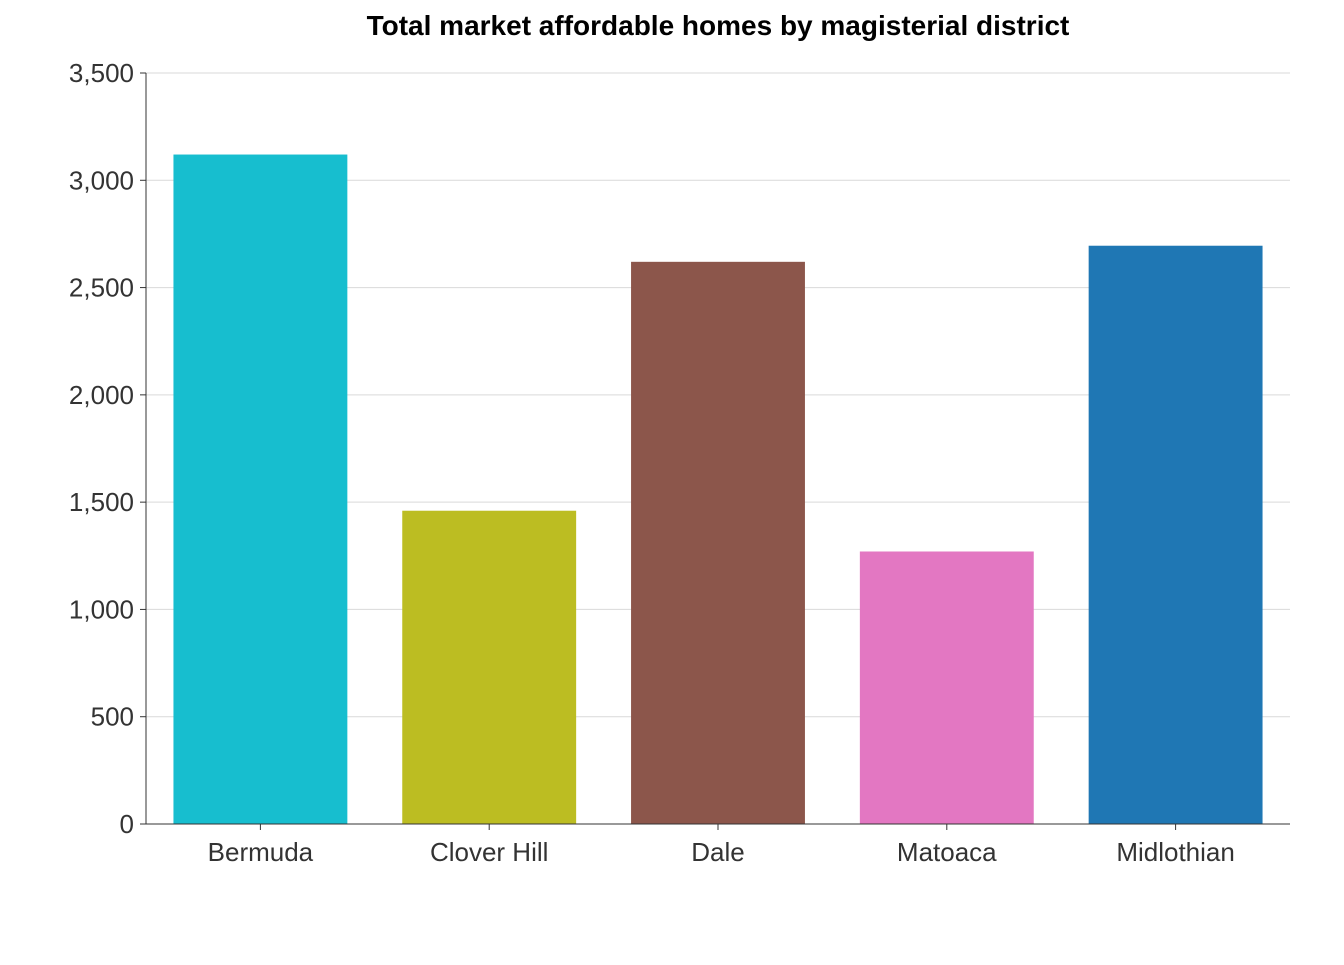 This screenshot has width=1344, height=965. Describe the element at coordinates (946, 687) in the screenshot. I see `bar-matoaca` at that location.